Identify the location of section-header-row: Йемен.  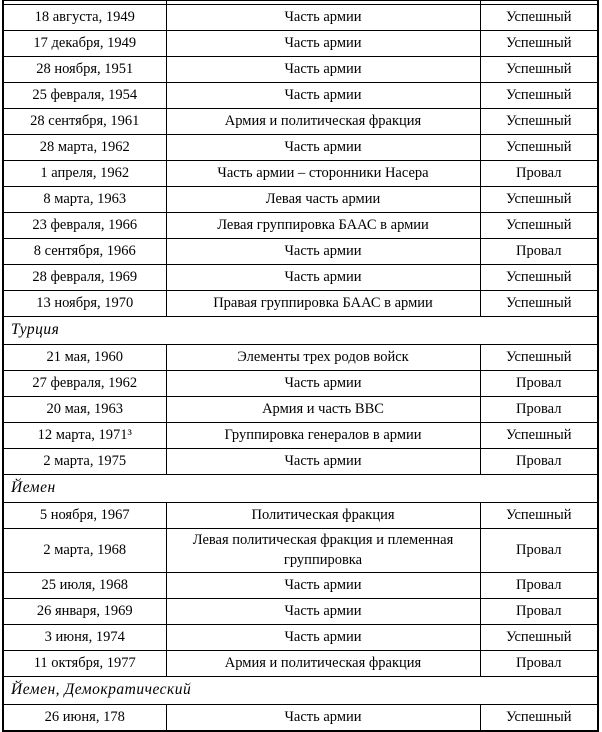
(300, 488).